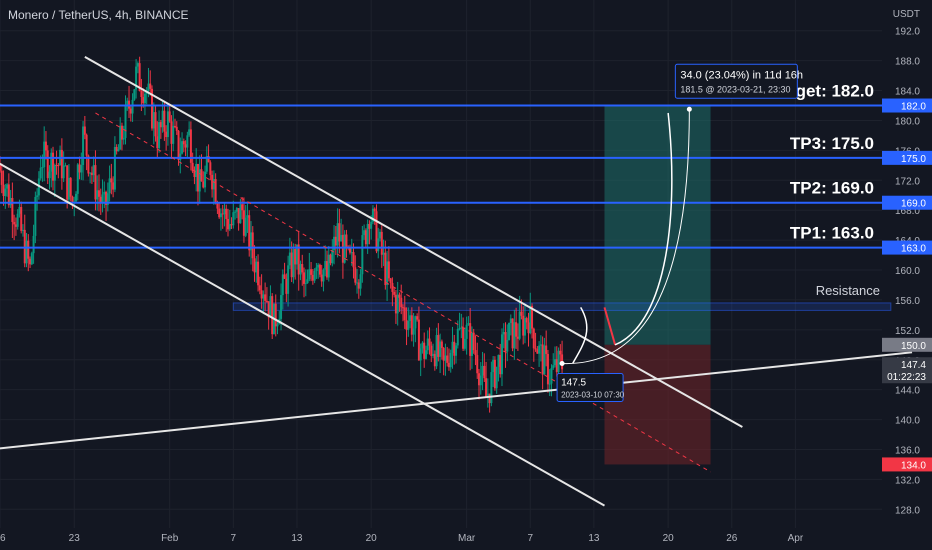  Describe the element at coordinates (796, 538) in the screenshot. I see `time-tick-label: Apr` at that location.